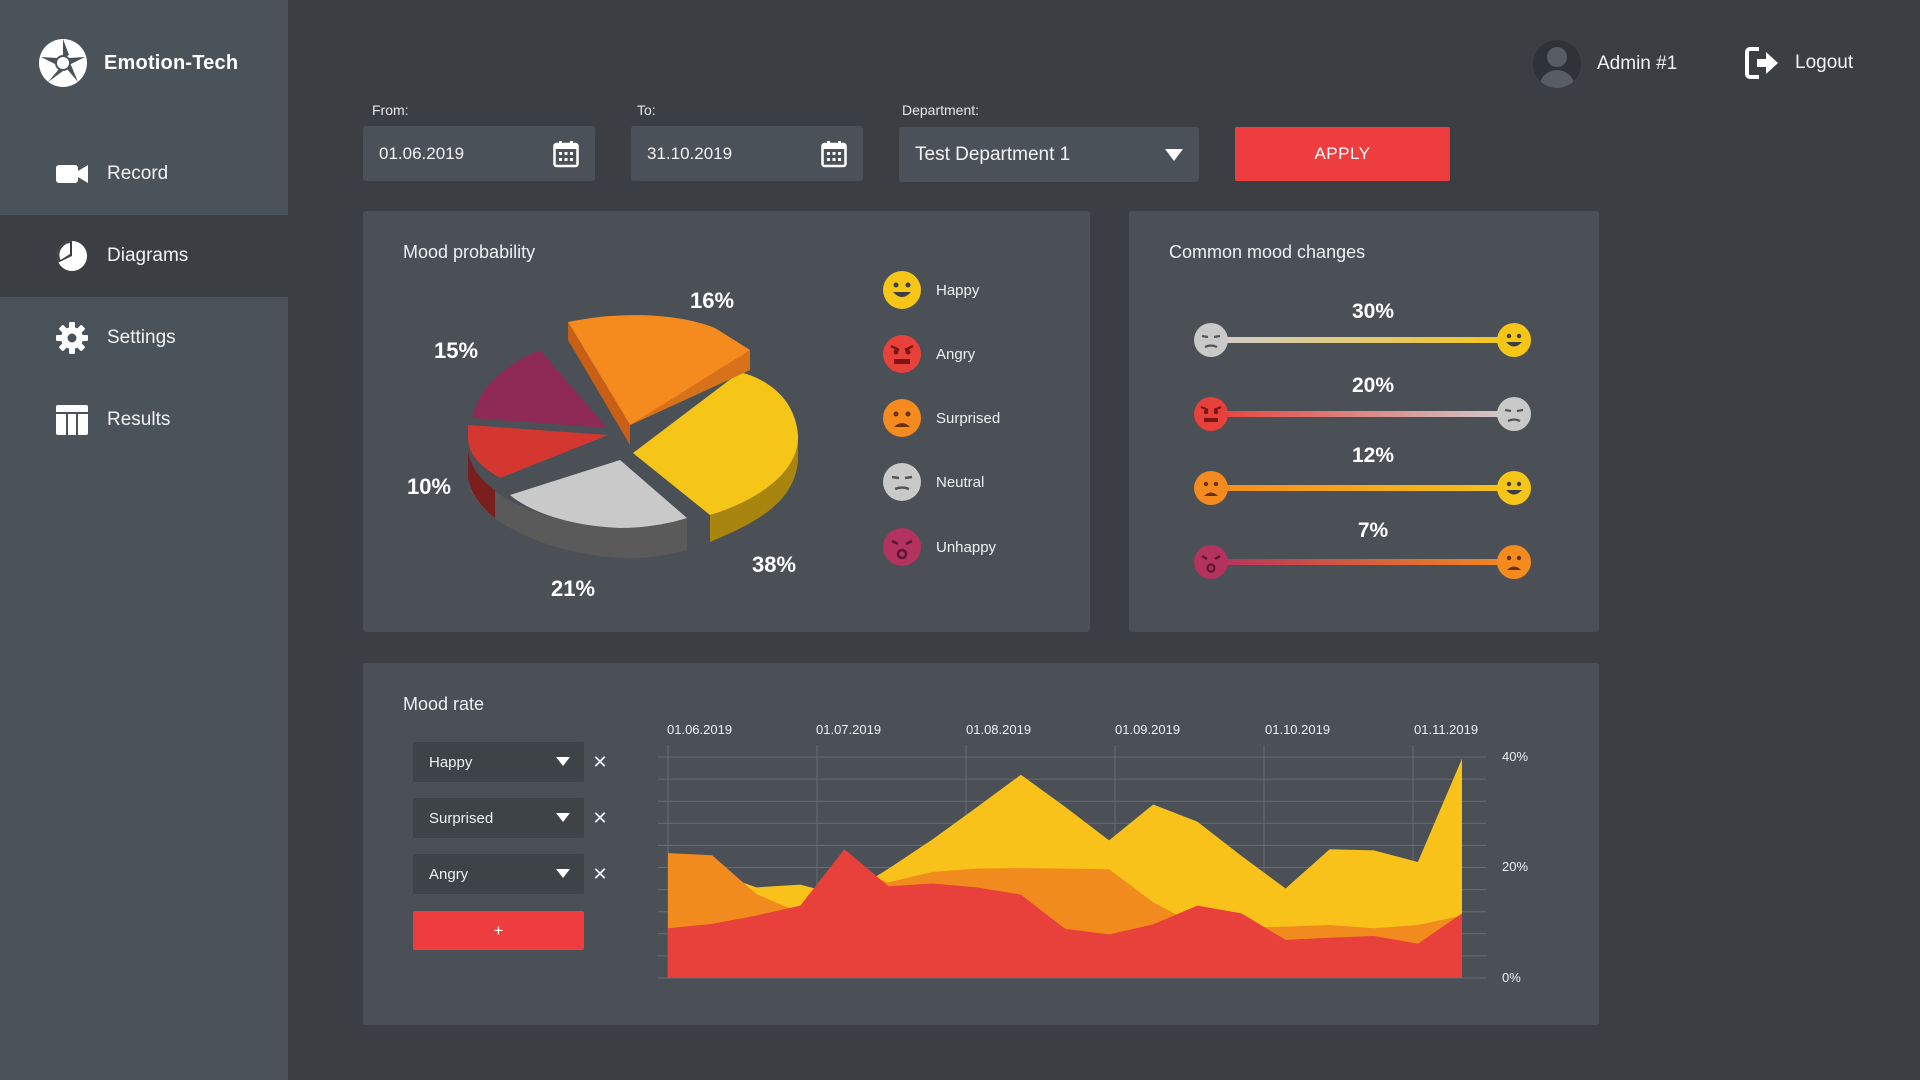  I want to click on department-select: Test Department 1, so click(1049, 154).